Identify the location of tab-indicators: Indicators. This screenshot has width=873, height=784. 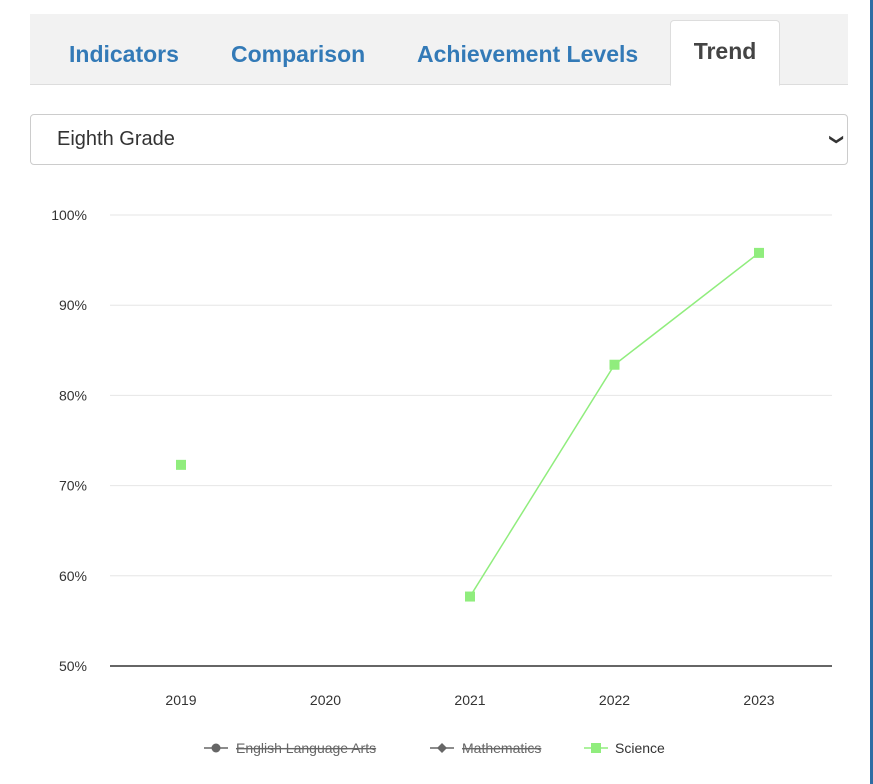
(124, 54).